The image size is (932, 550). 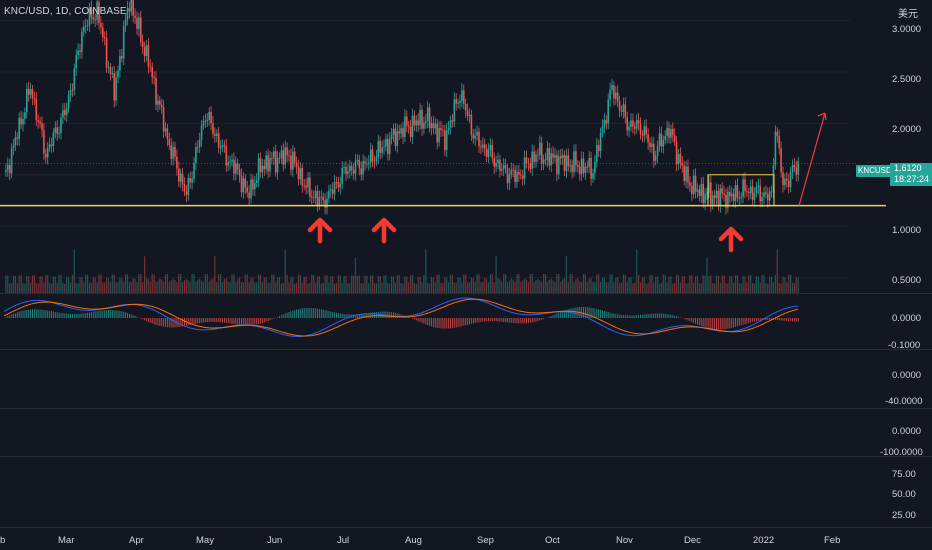 I want to click on pane3-tick: 0.0000, so click(x=907, y=375).